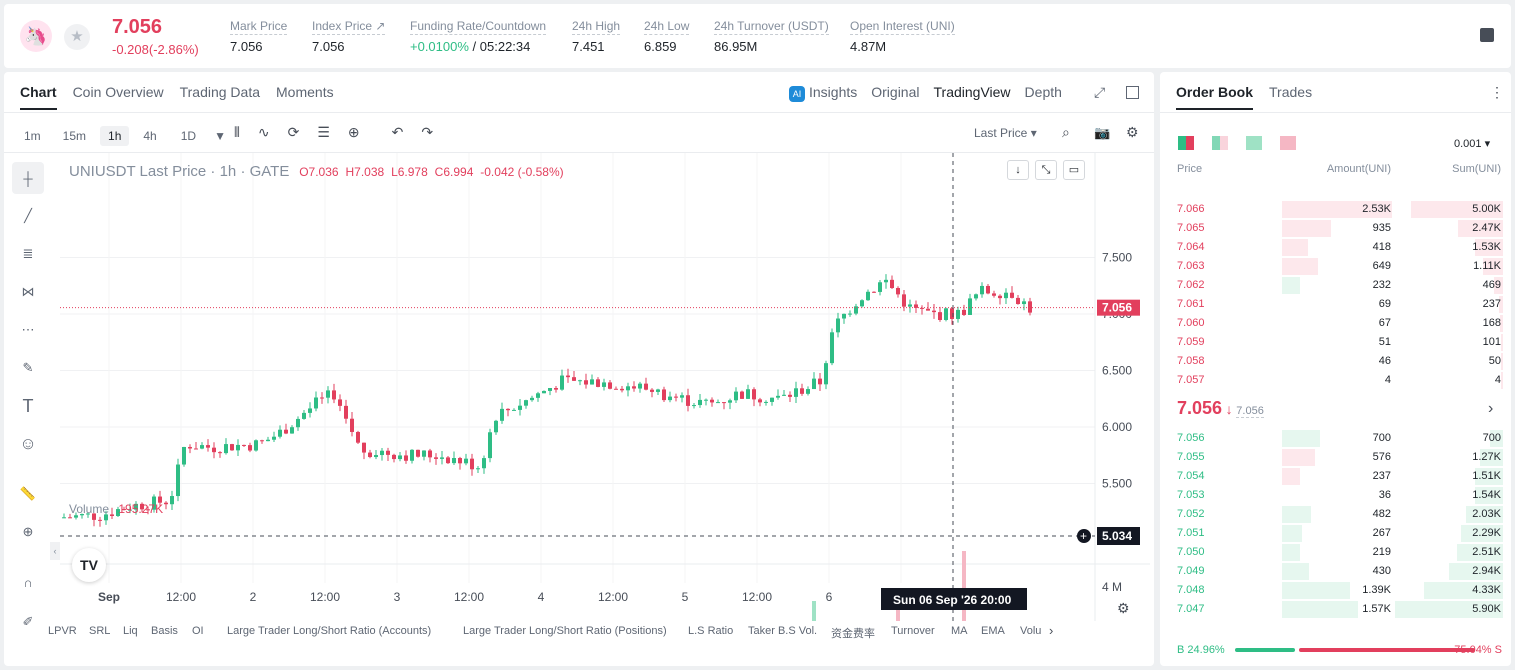 The height and width of the screenshot is (670, 1515). What do you see at coordinates (427, 132) in the screenshot?
I see `redo-icon: ↷` at bounding box center [427, 132].